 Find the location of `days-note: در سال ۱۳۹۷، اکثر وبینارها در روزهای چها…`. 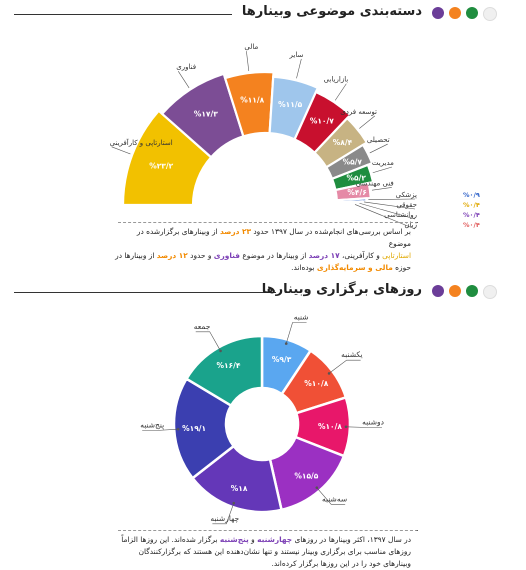

days-note: در سال ۱۳۹۷، اکثر وبینارها در روزهای چها… is located at coordinates (263, 552).